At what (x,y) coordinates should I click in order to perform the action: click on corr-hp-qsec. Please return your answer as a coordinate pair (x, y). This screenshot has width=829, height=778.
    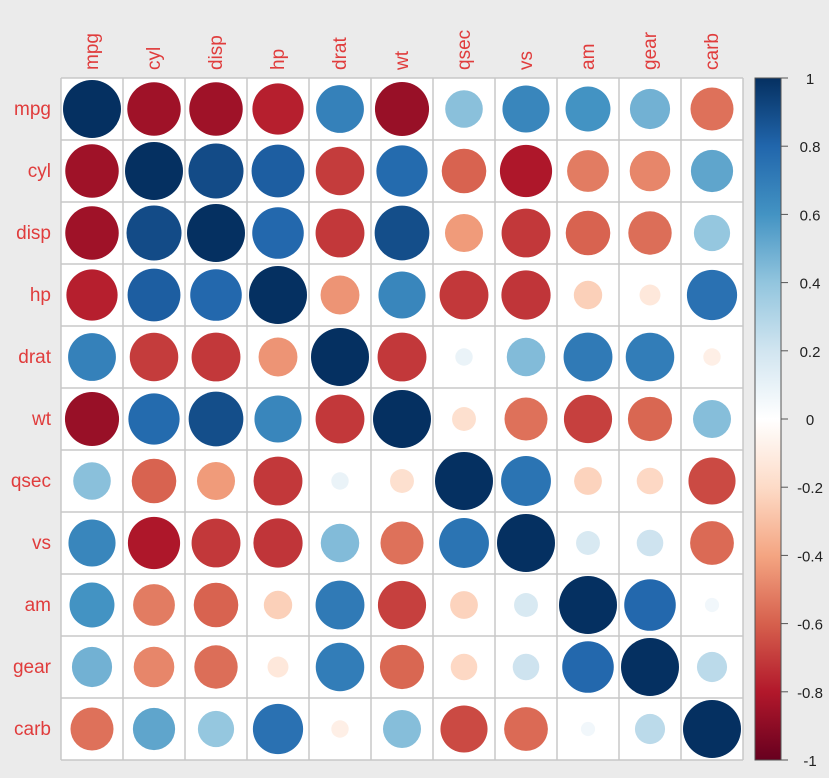
    Looking at the image, I should click on (464, 295).